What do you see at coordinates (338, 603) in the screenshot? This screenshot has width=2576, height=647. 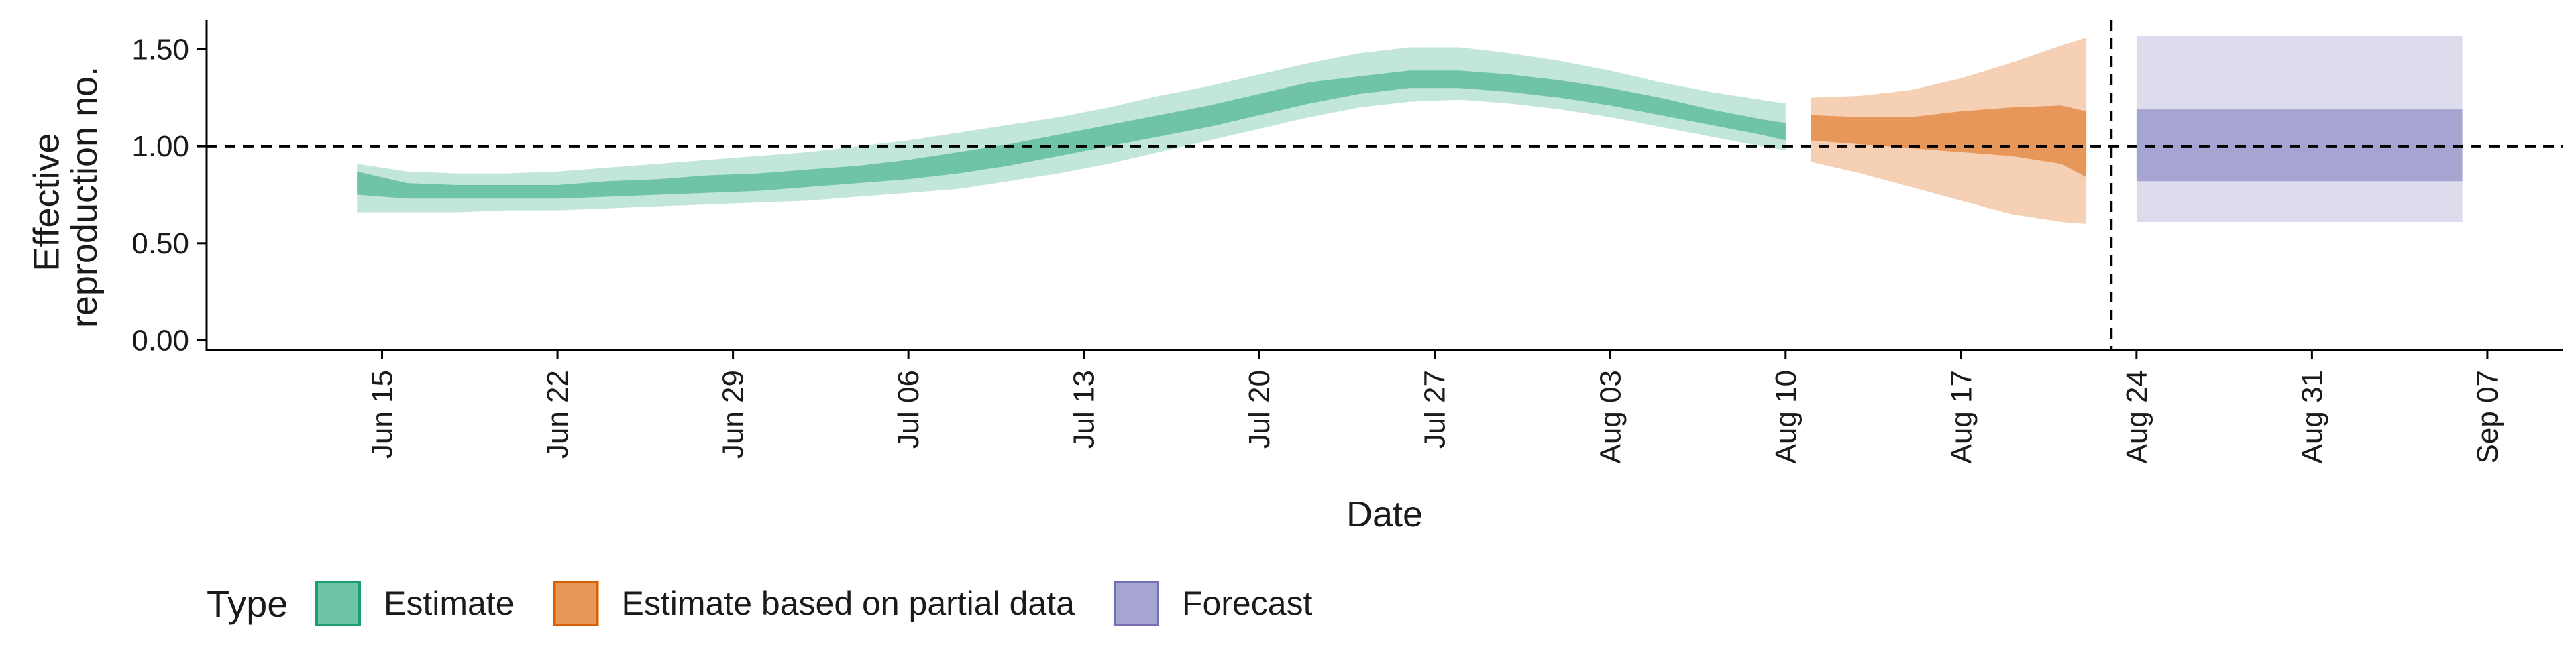 I see `legend-swatch-estimate` at bounding box center [338, 603].